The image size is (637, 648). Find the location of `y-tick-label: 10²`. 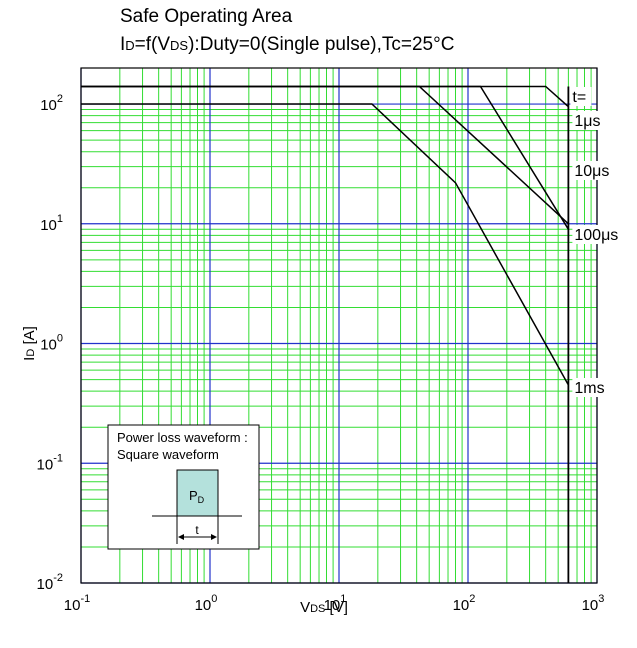

y-tick-label: 10² is located at coordinates (51, 103).